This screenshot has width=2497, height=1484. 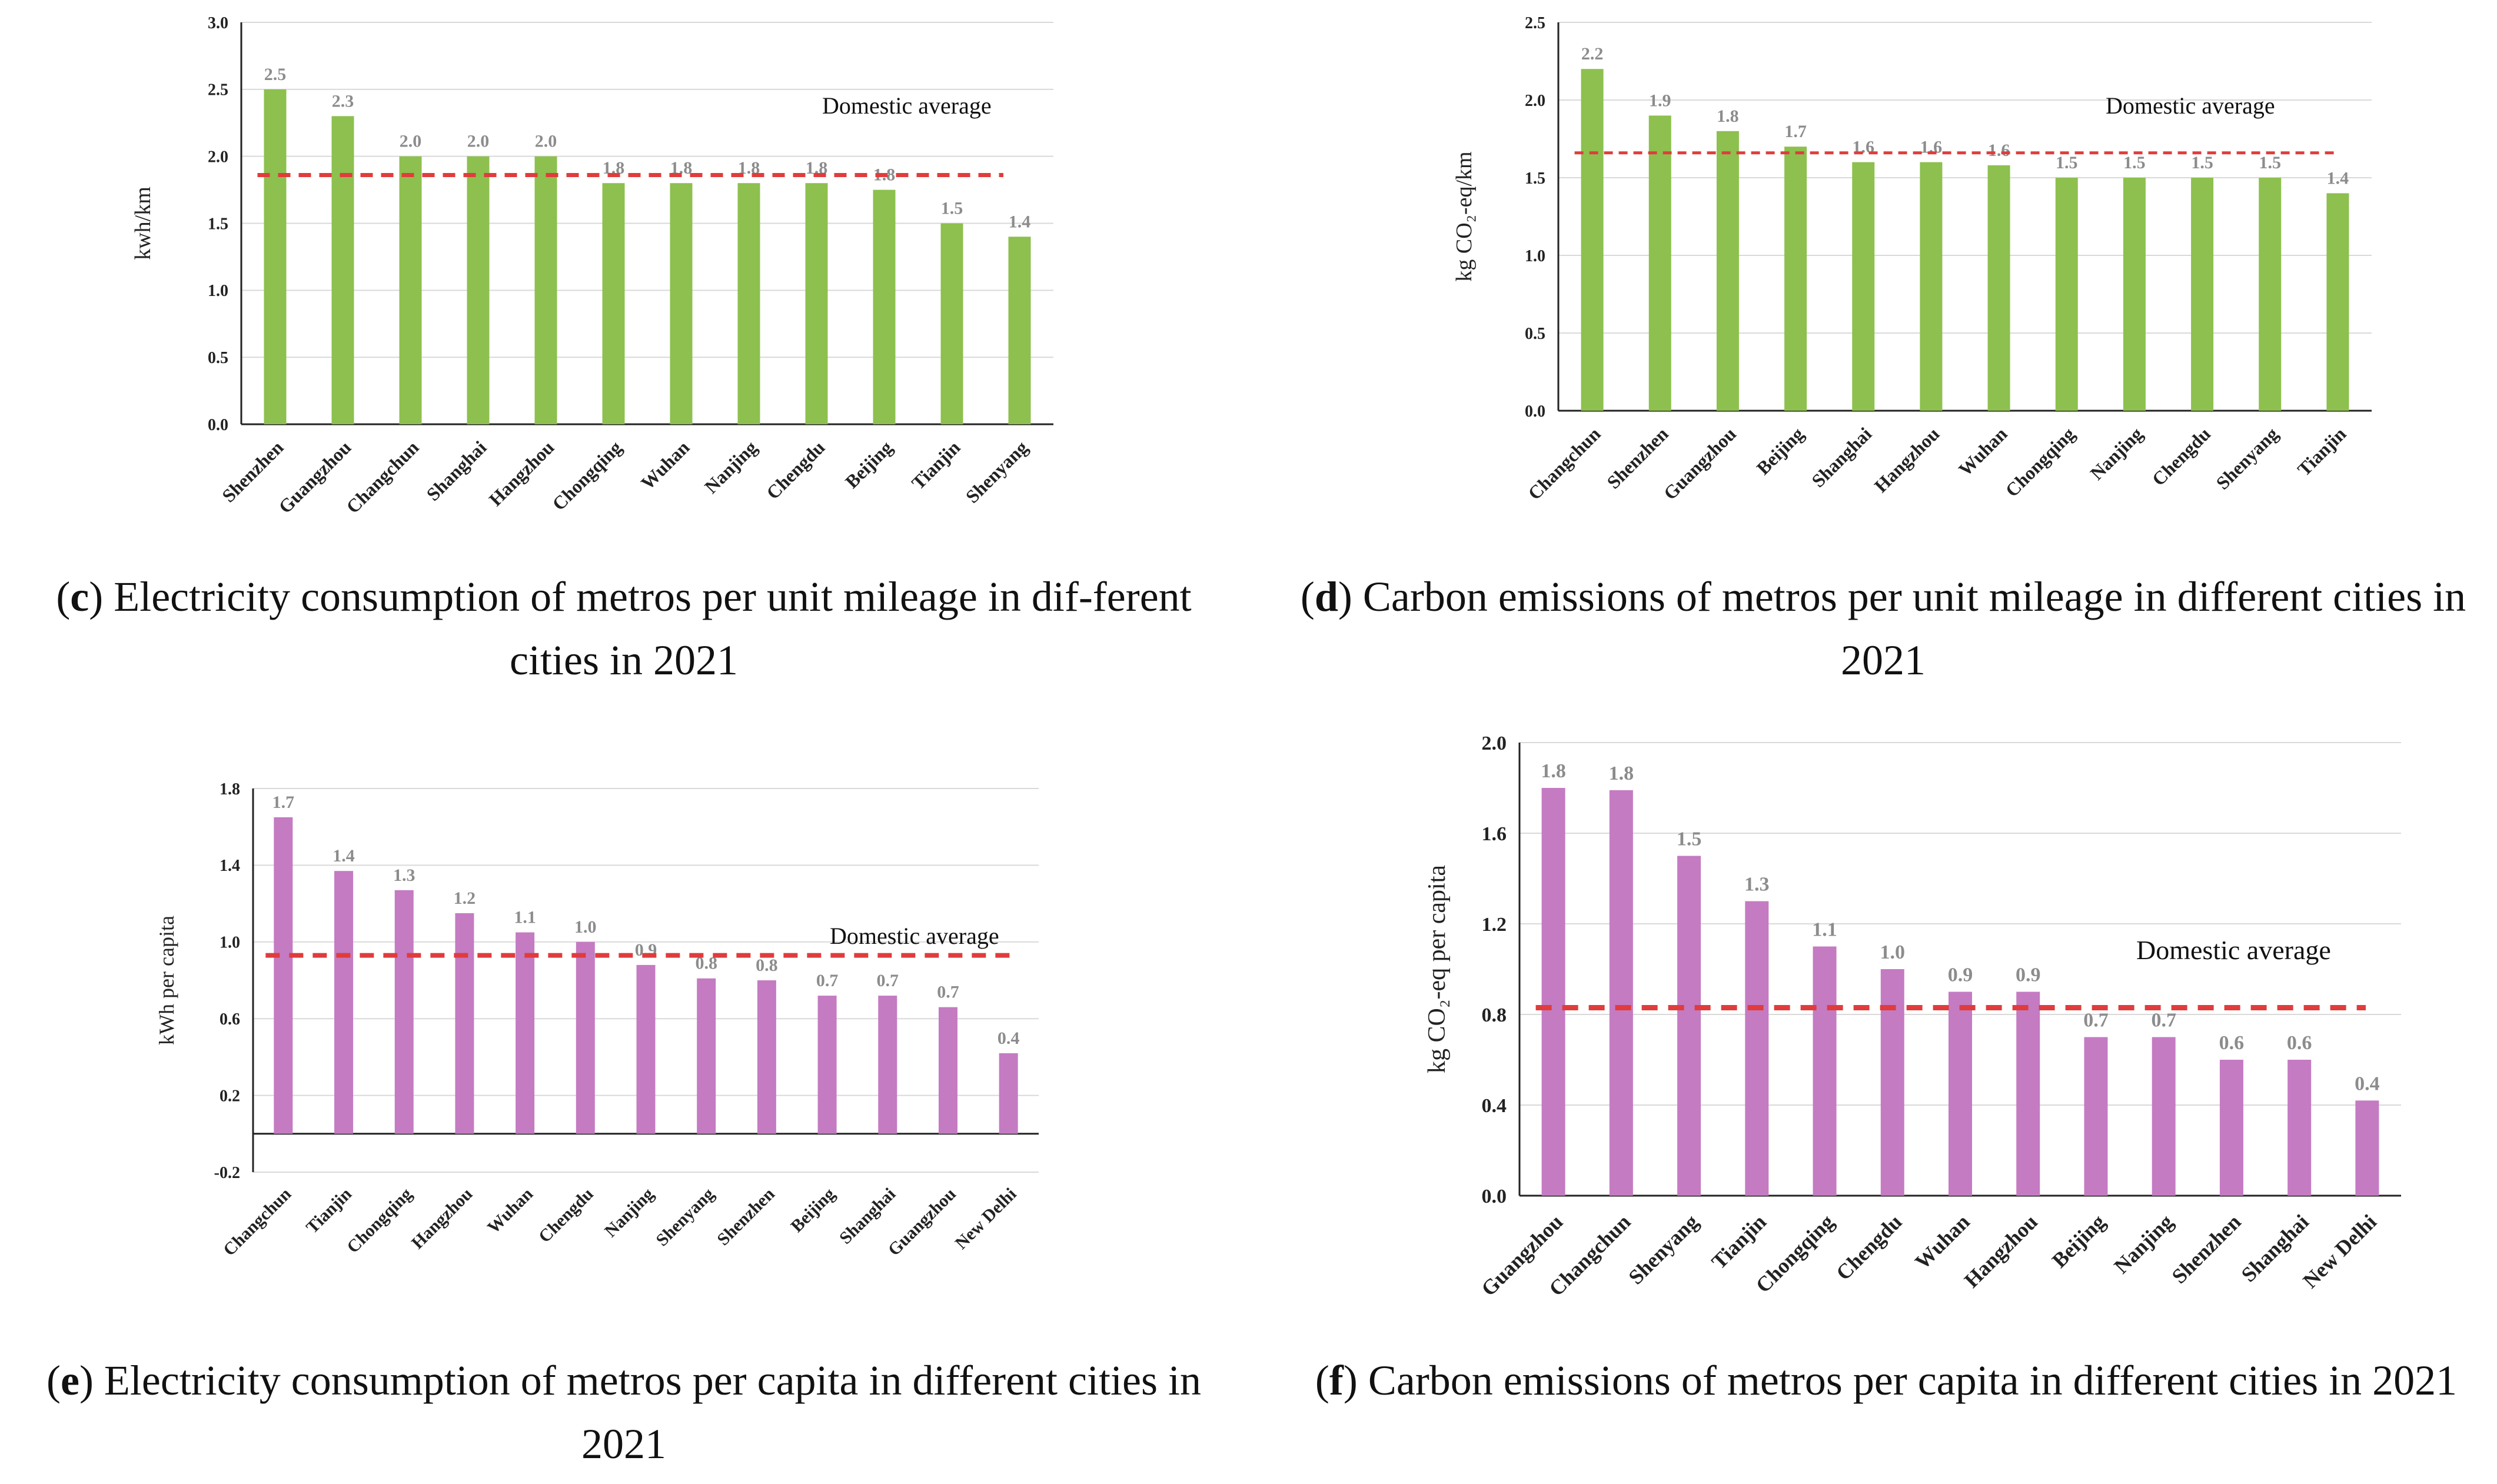 What do you see at coordinates (1535, 411) in the screenshot?
I see `ytick-label-d-0: 0.0` at bounding box center [1535, 411].